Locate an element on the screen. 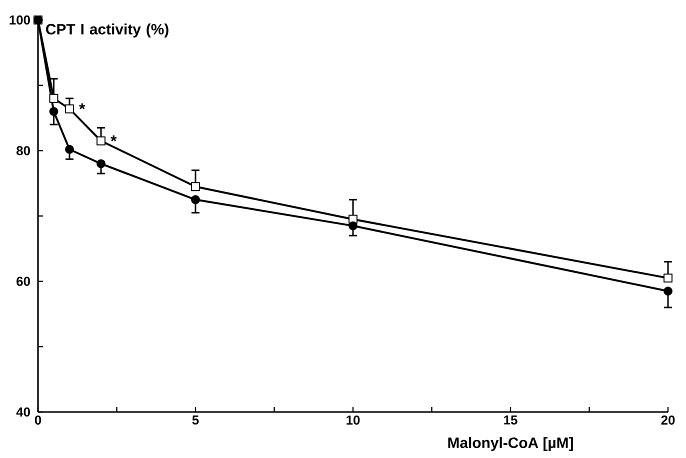  x-axis-title: Malonyl-CoA [µM] is located at coordinates (510, 444).